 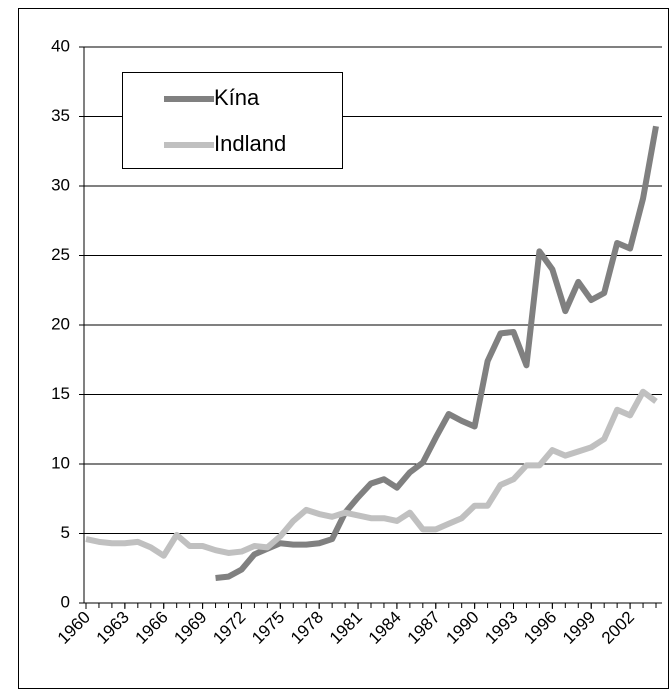 What do you see at coordinates (237, 97) in the screenshot?
I see `legend-label: Kína` at bounding box center [237, 97].